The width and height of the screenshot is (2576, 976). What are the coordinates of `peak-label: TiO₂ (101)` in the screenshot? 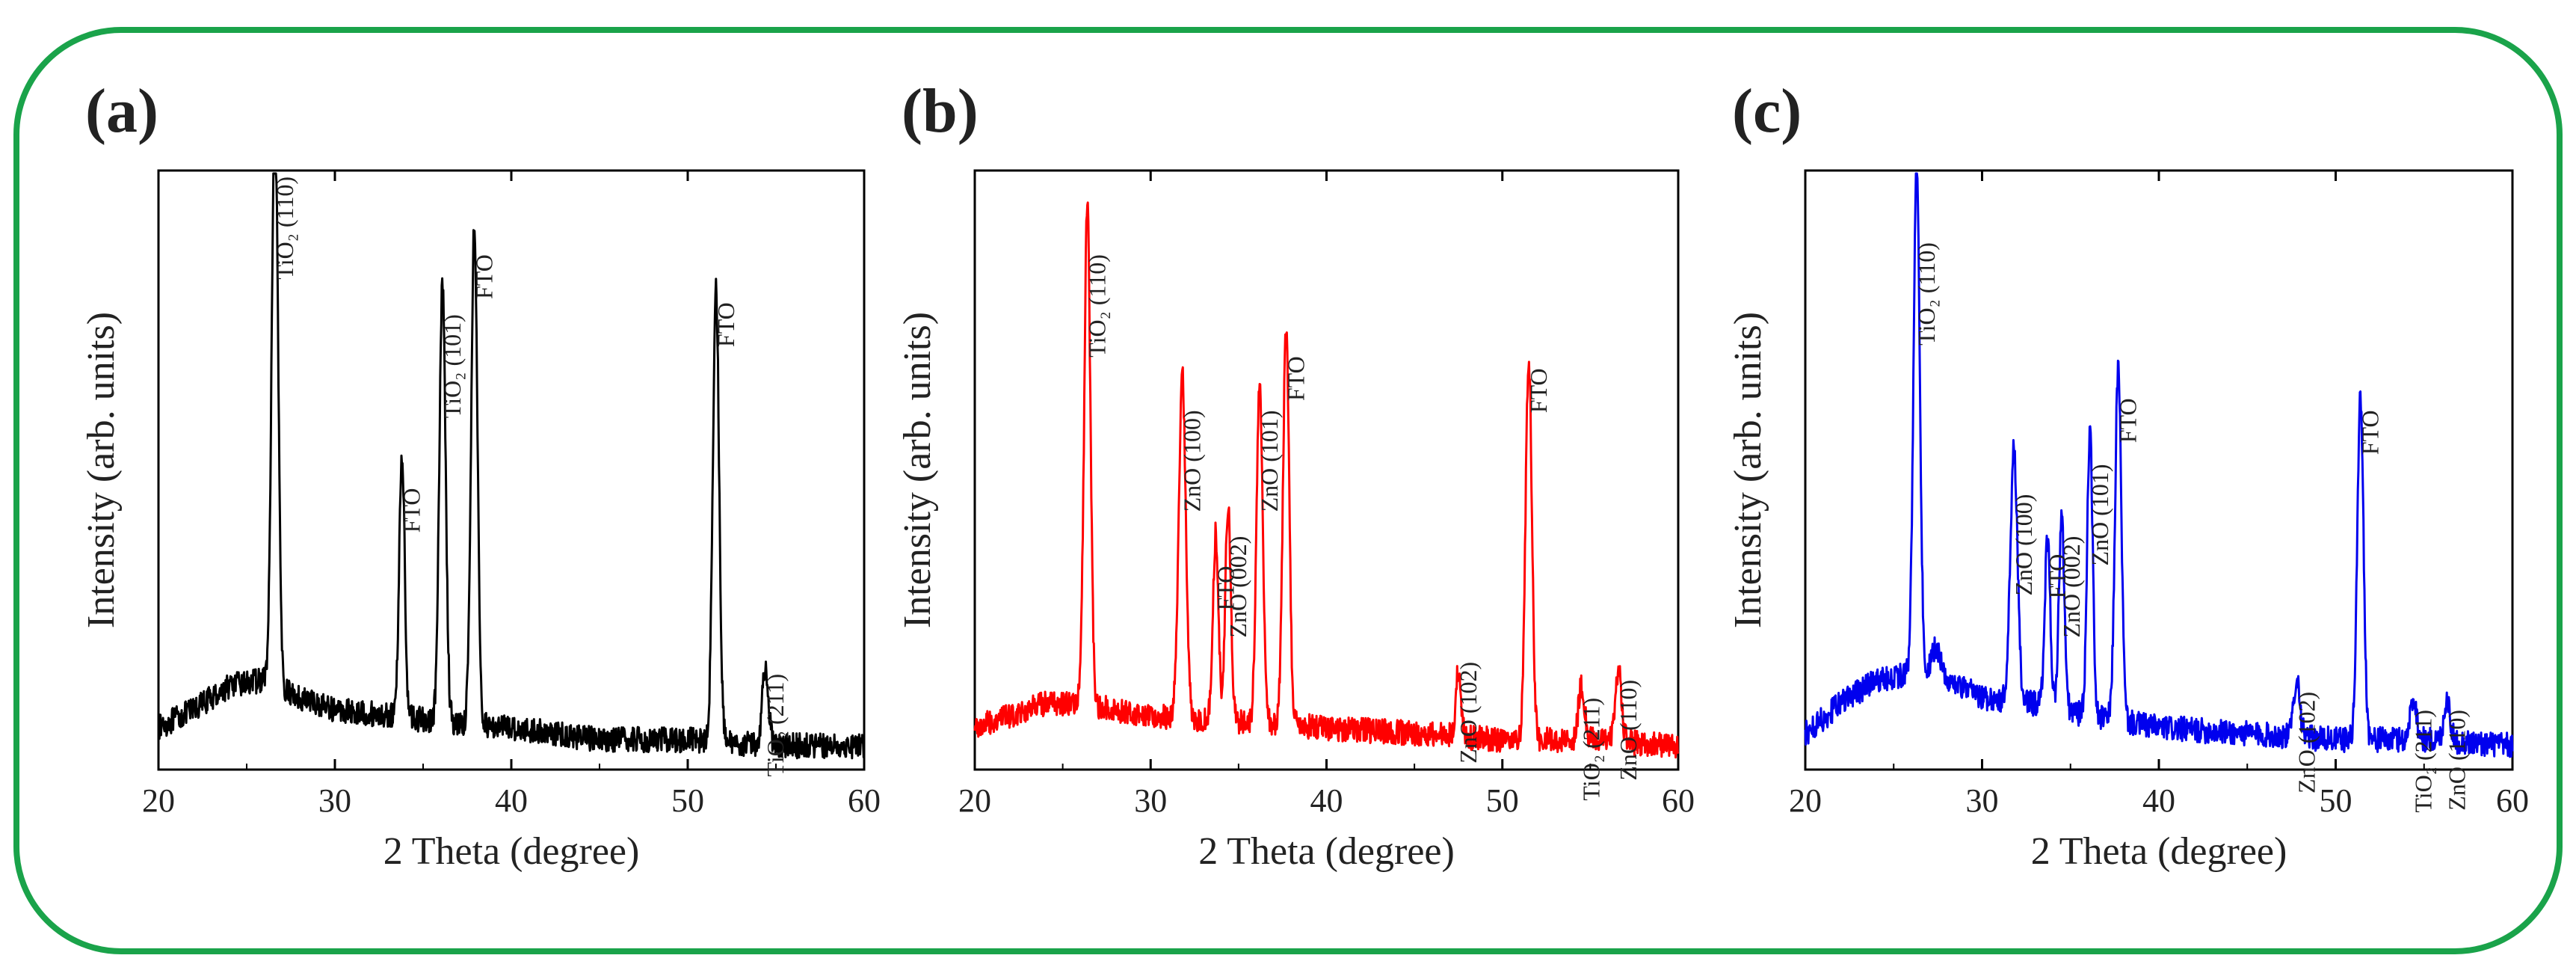 It's located at (452, 366).